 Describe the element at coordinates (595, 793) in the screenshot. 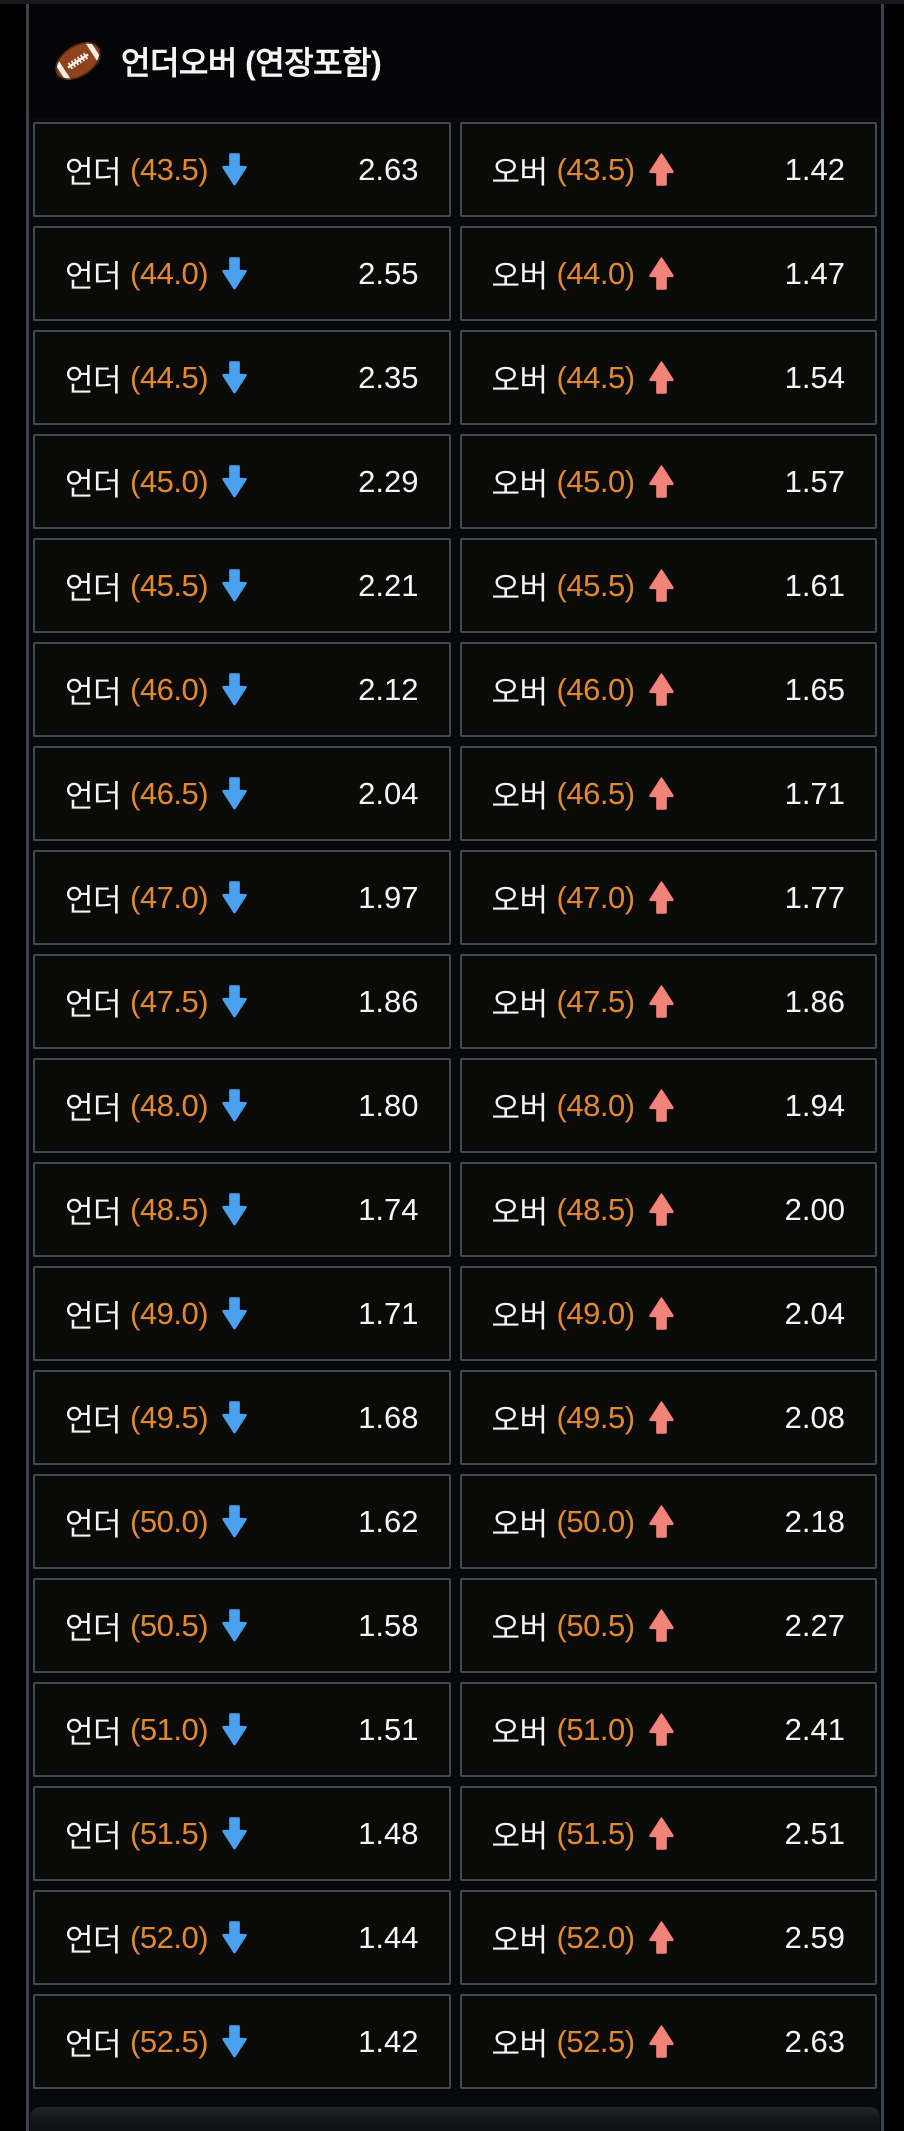

I see `over-point-value: (46.5)` at that location.